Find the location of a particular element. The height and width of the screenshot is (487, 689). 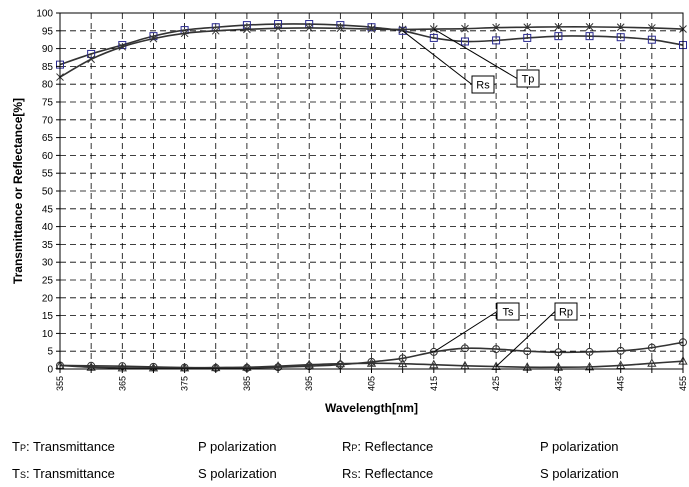

x-tick-label: 455 is located at coordinates (683, 383).